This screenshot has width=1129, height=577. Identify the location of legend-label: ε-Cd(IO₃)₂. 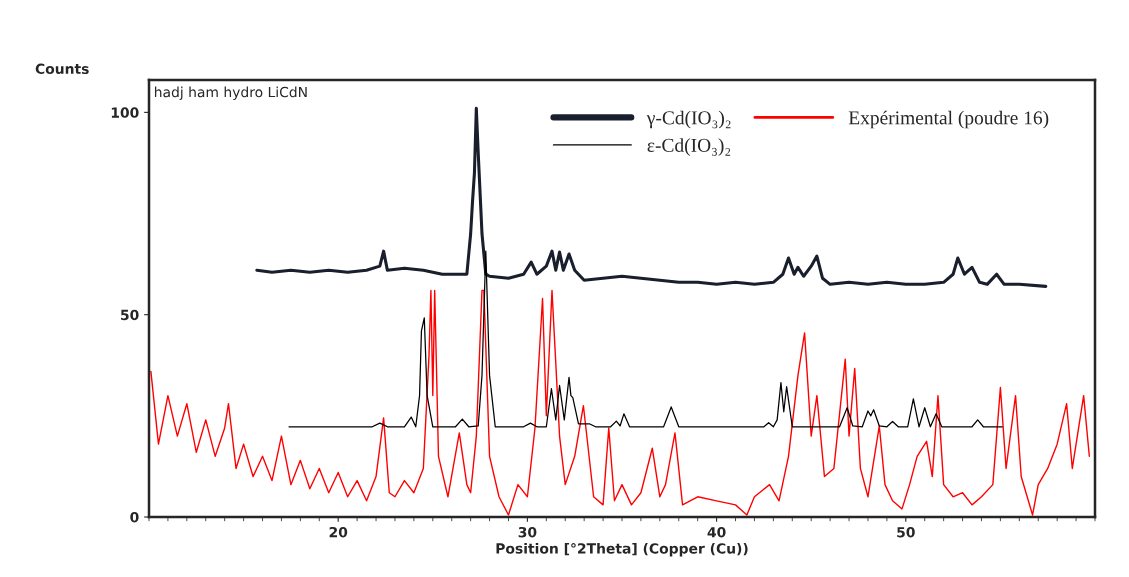
(689, 147).